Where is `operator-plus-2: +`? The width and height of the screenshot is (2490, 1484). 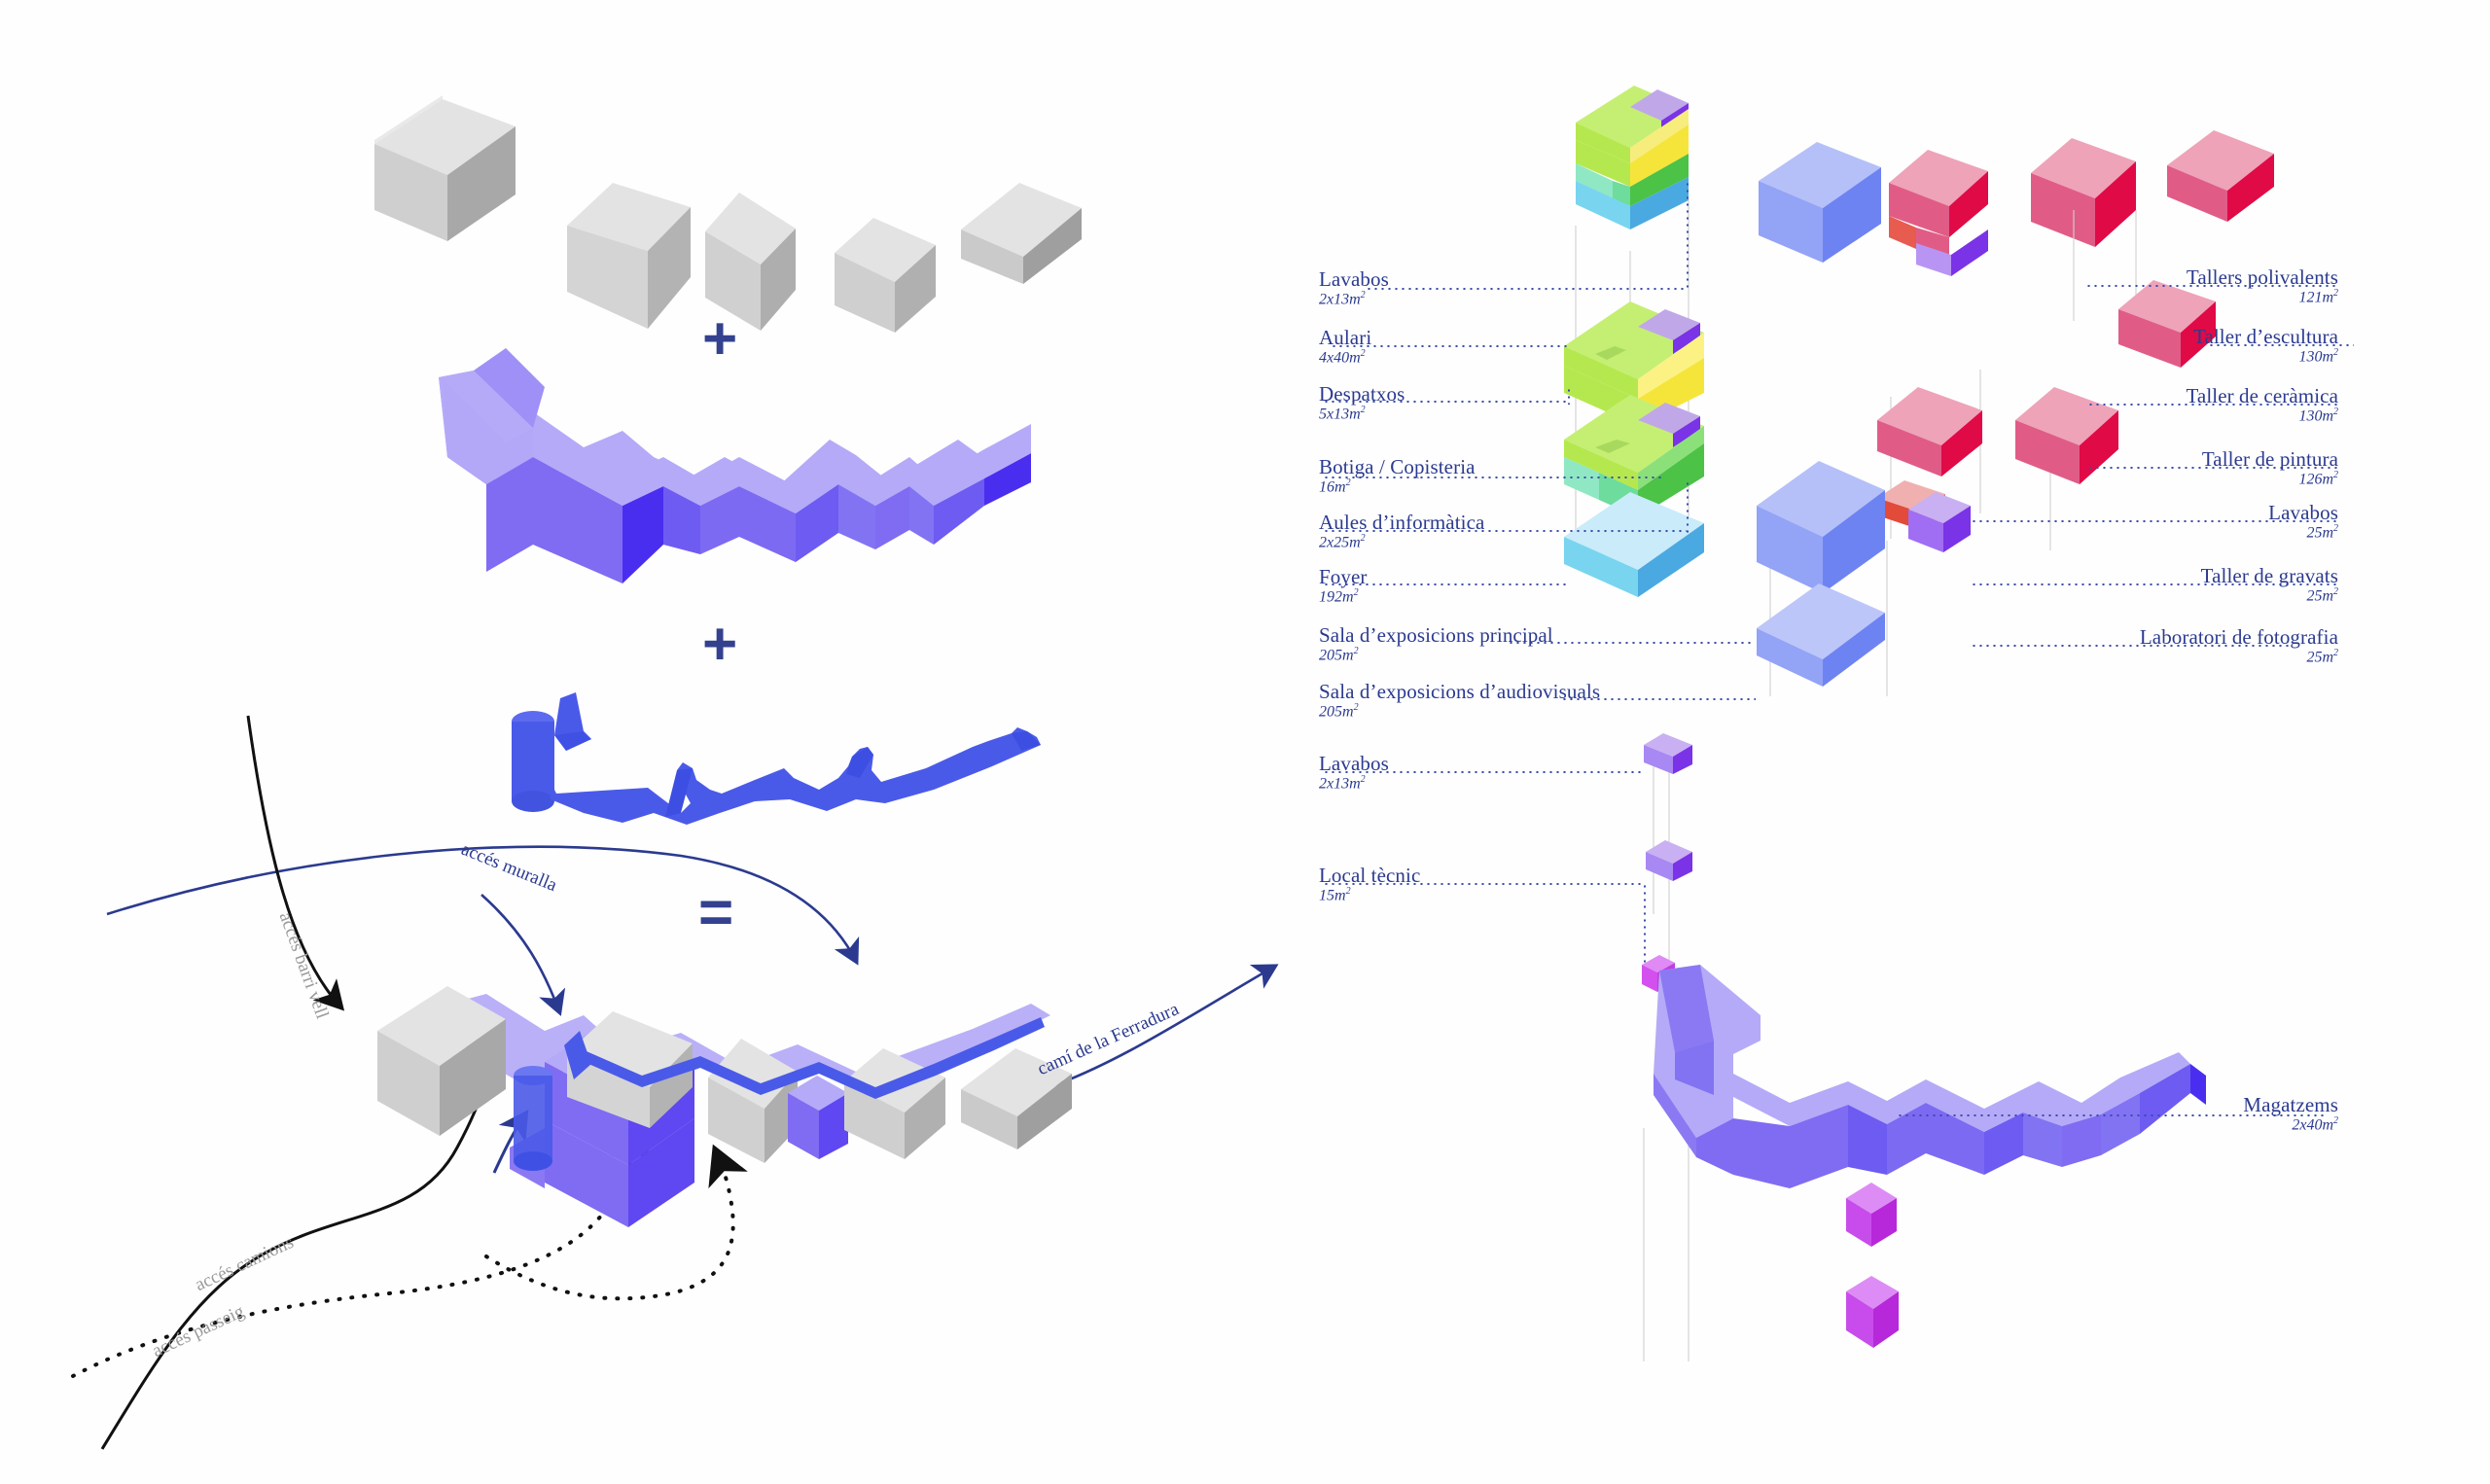
operator-plus-2: + is located at coordinates (720, 645).